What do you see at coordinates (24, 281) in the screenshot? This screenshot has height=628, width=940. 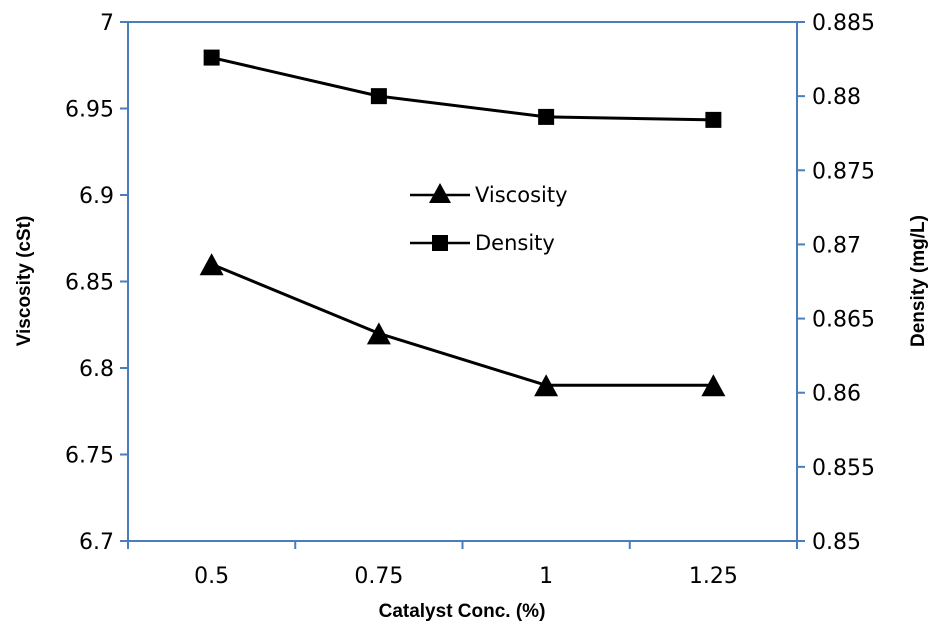 I see `left-axis-title: Viscosity (cSt)` at bounding box center [24, 281].